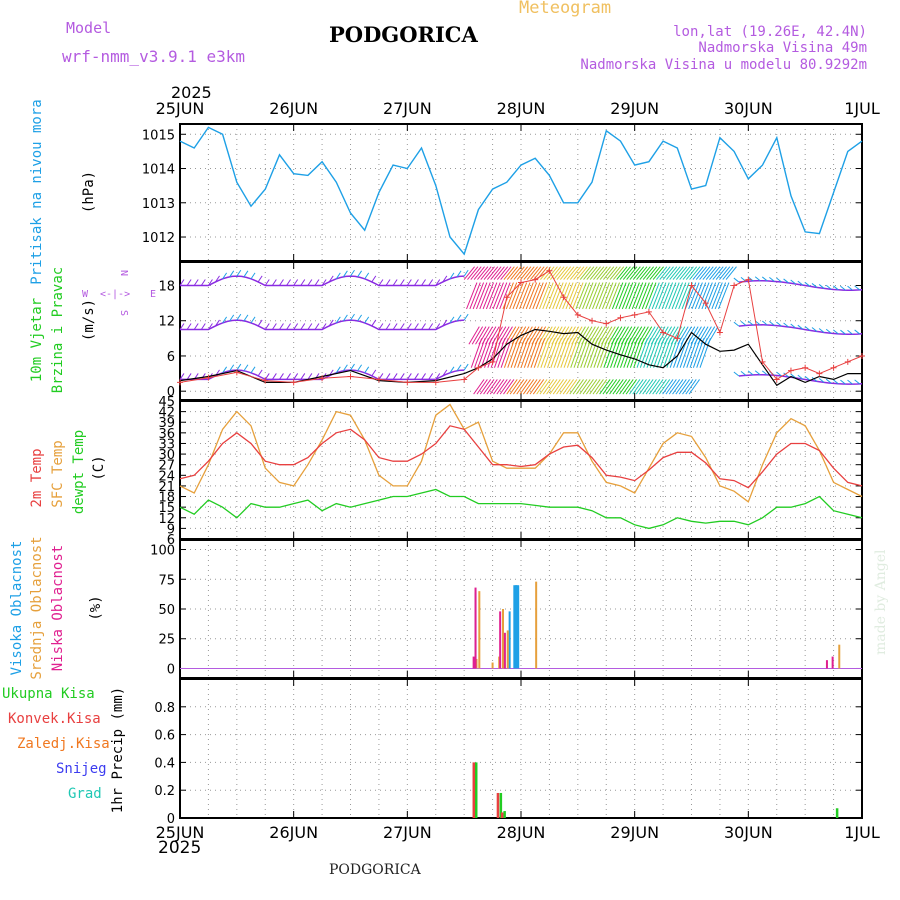  What do you see at coordinates (166, 610) in the screenshot?
I see `y-tick-label-cloud: 50` at bounding box center [166, 610].